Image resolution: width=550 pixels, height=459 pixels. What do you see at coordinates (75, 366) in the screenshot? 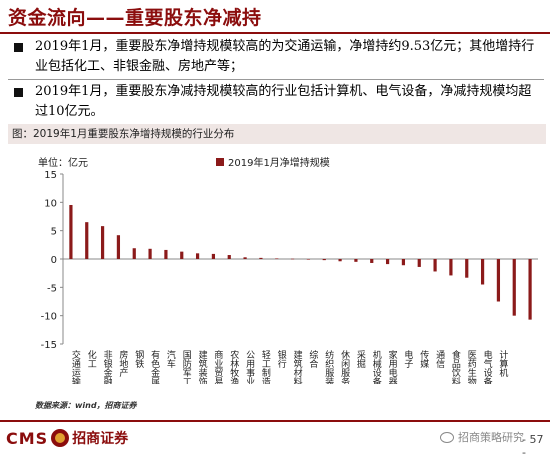
I see `x-tick-label: 交通运输` at bounding box center [75, 366].